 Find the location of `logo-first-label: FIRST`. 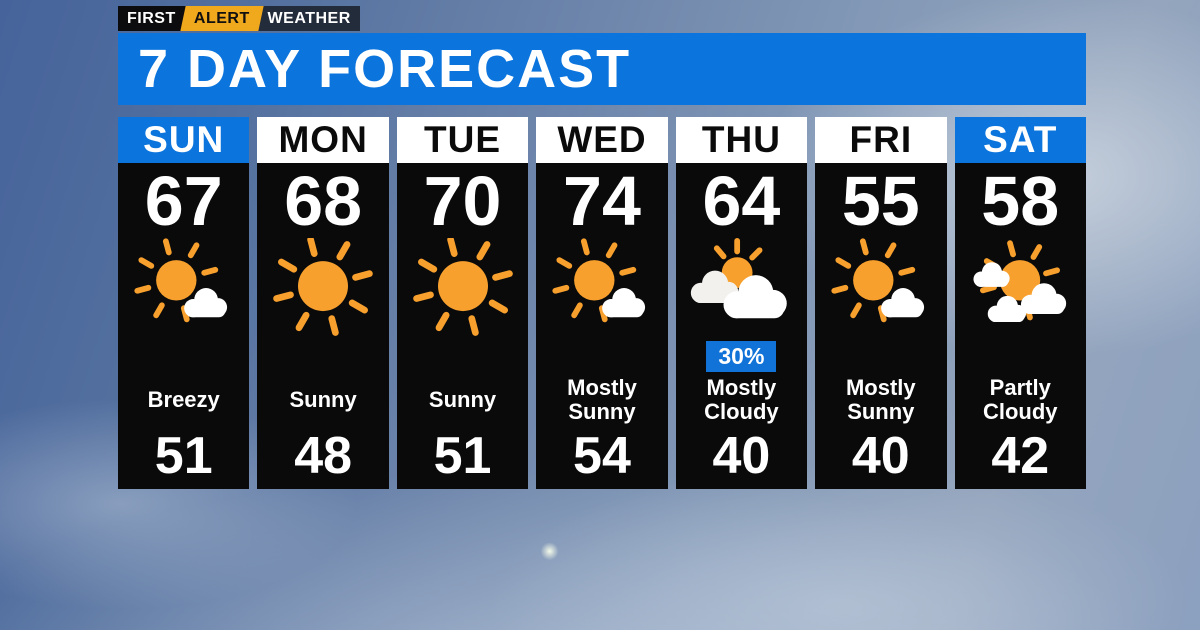

logo-first-label: FIRST is located at coordinates (153, 18).